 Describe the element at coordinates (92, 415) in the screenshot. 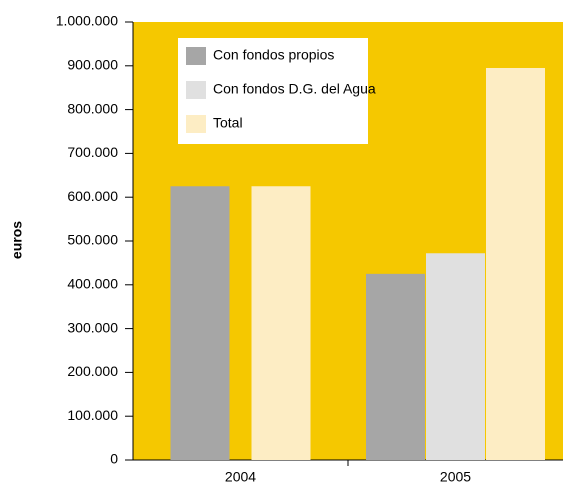

I see `y-tick-label: 100.000` at that location.